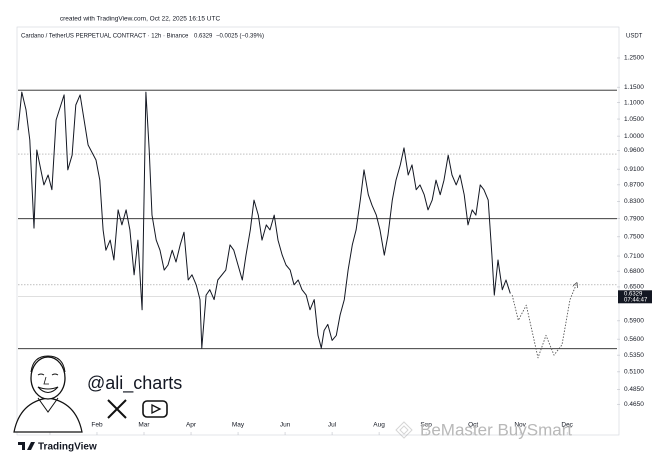 The width and height of the screenshot is (671, 456). I want to click on x-tick-label: Jul, so click(332, 425).